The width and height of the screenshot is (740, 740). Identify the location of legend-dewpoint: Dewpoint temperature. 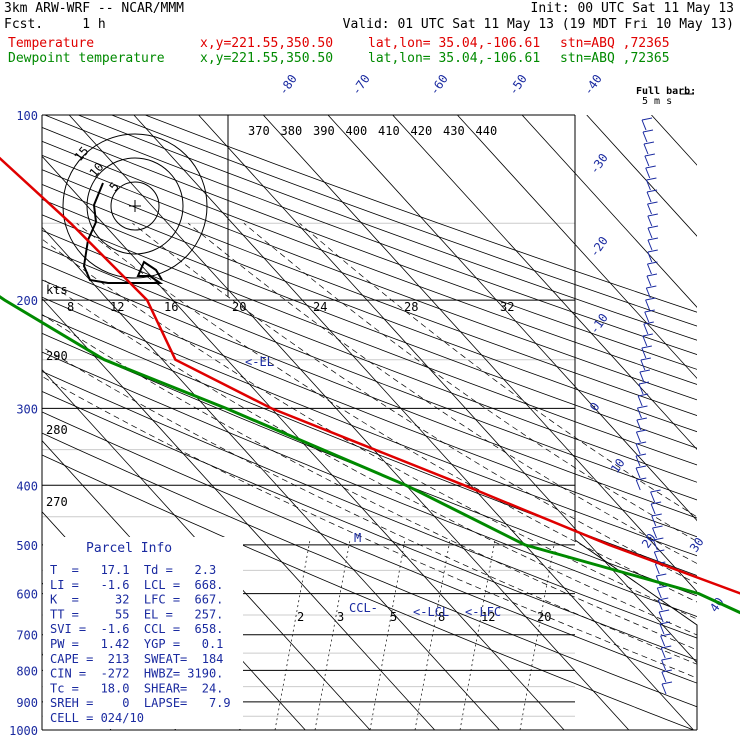
(86, 59).